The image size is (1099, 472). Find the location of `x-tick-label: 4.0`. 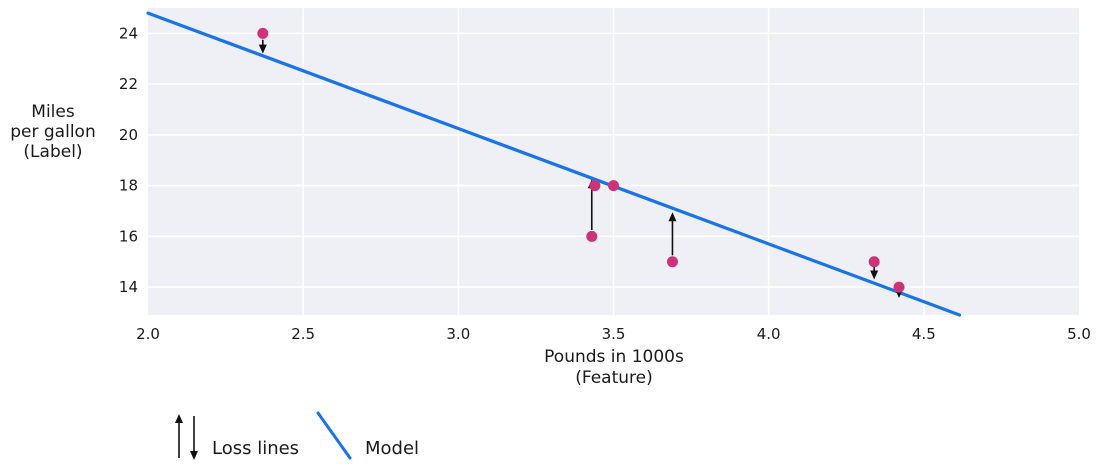

x-tick-label: 4.0 is located at coordinates (769, 334).